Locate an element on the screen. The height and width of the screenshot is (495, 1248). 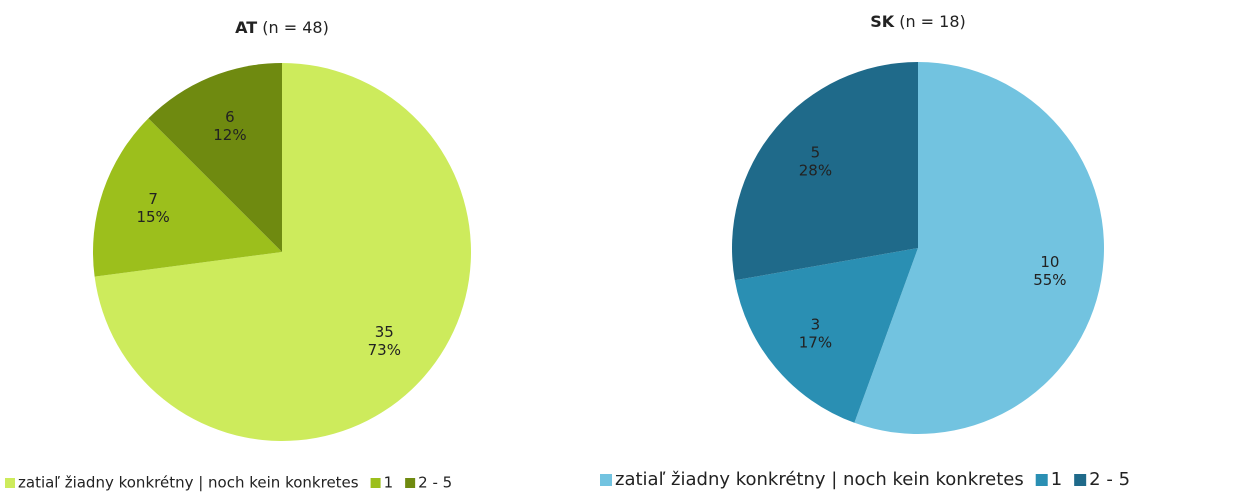
chart-title: AT (n = 48) is located at coordinates (282, 27).